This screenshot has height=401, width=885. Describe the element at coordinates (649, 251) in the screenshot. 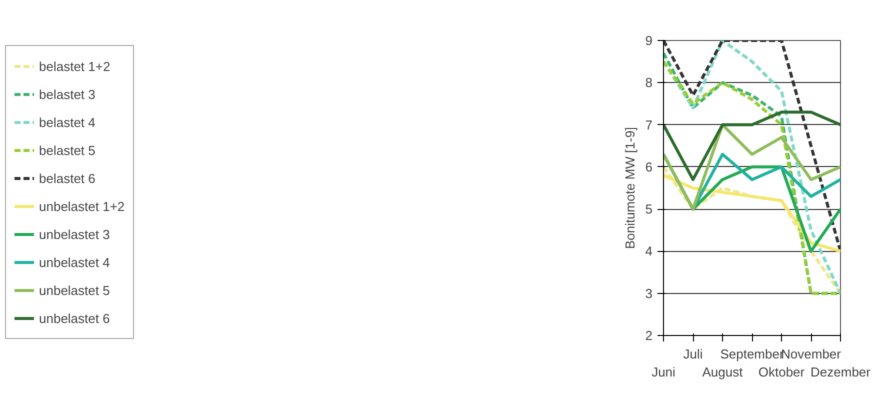

I see `y-tick-label: 4` at that location.